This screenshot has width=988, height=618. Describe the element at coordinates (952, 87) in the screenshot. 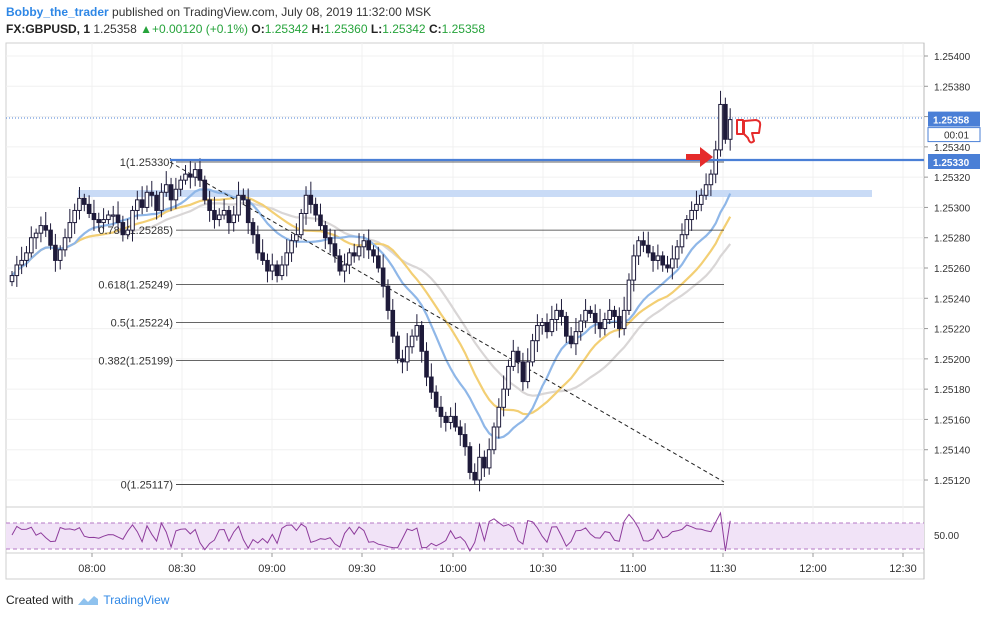

I see `price-tick-label: 1.25380` at that location.